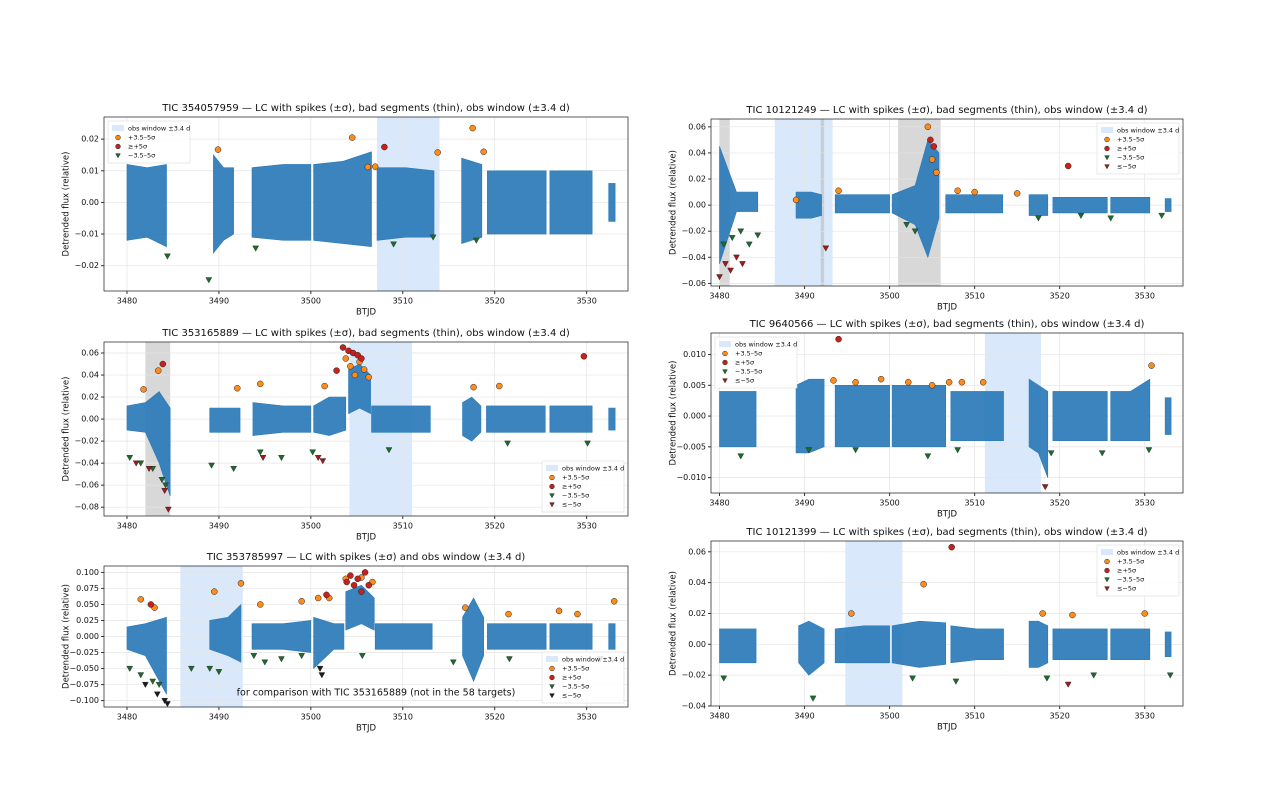 The width and height of the screenshot is (1280, 811). What do you see at coordinates (748, 354) in the screenshot?
I see `legend-label: +3.5–5σ` at bounding box center [748, 354].